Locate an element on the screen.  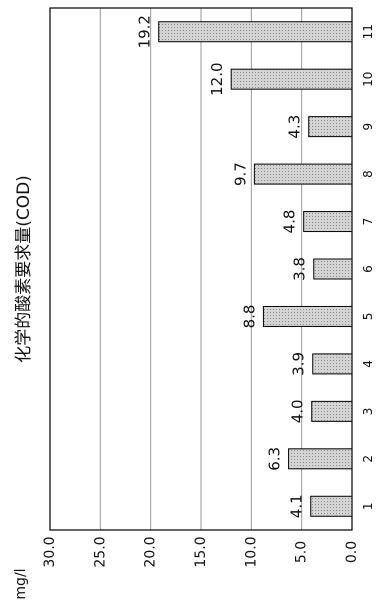
unit-label: mg/l is located at coordinates (21, 583).